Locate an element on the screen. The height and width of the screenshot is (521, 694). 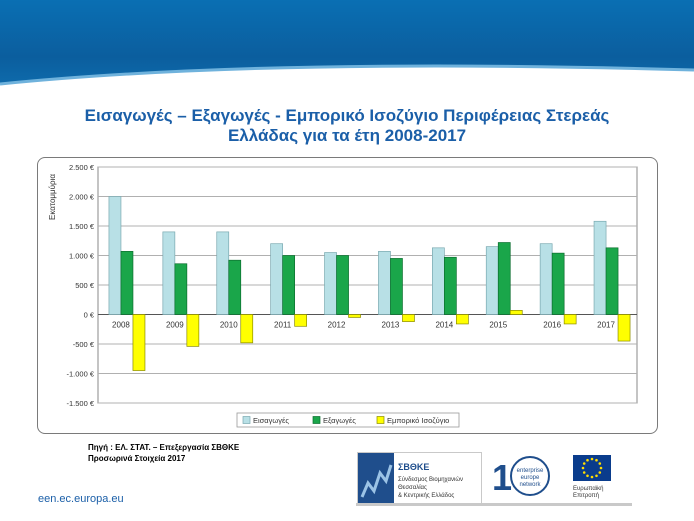
enterprise-europe-network-logo: 1 enterprise europe network is located at coordinates (523, 477).